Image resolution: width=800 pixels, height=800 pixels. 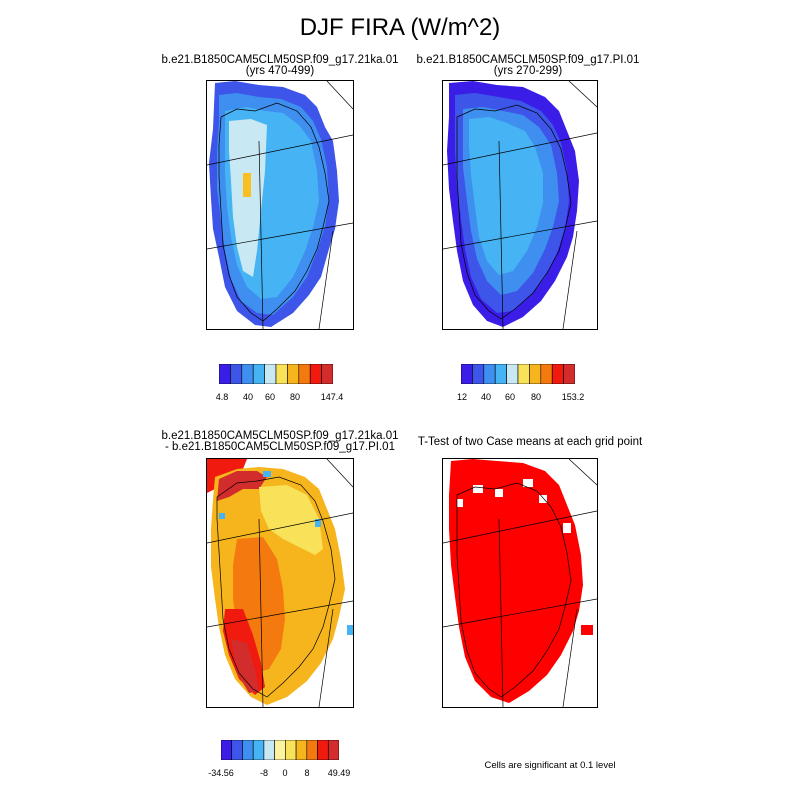 What do you see at coordinates (280, 436) in the screenshot?
I see `panel-title-diff-line1: b.e21.B1850CAM5CLM50SP.f09_g17.21ka.01` at bounding box center [280, 436].